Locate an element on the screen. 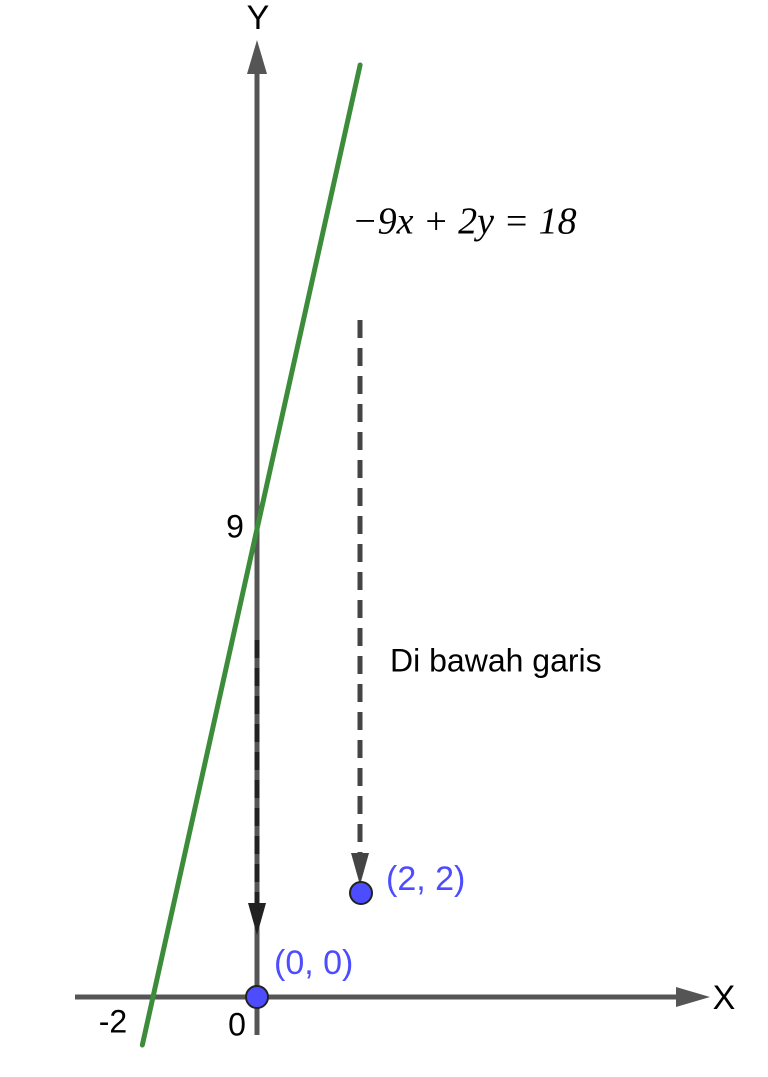 The image size is (768, 1077). origin-label: 0 is located at coordinates (237, 1024).